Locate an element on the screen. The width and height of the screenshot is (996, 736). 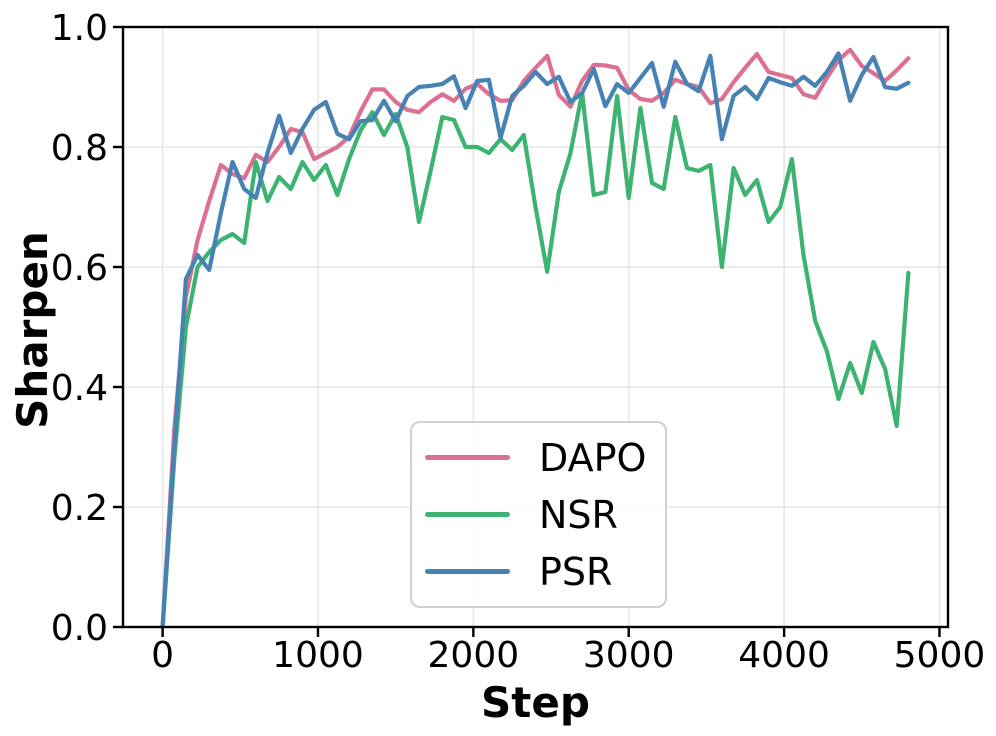
x-tick-label: 4000 is located at coordinates (784, 655).